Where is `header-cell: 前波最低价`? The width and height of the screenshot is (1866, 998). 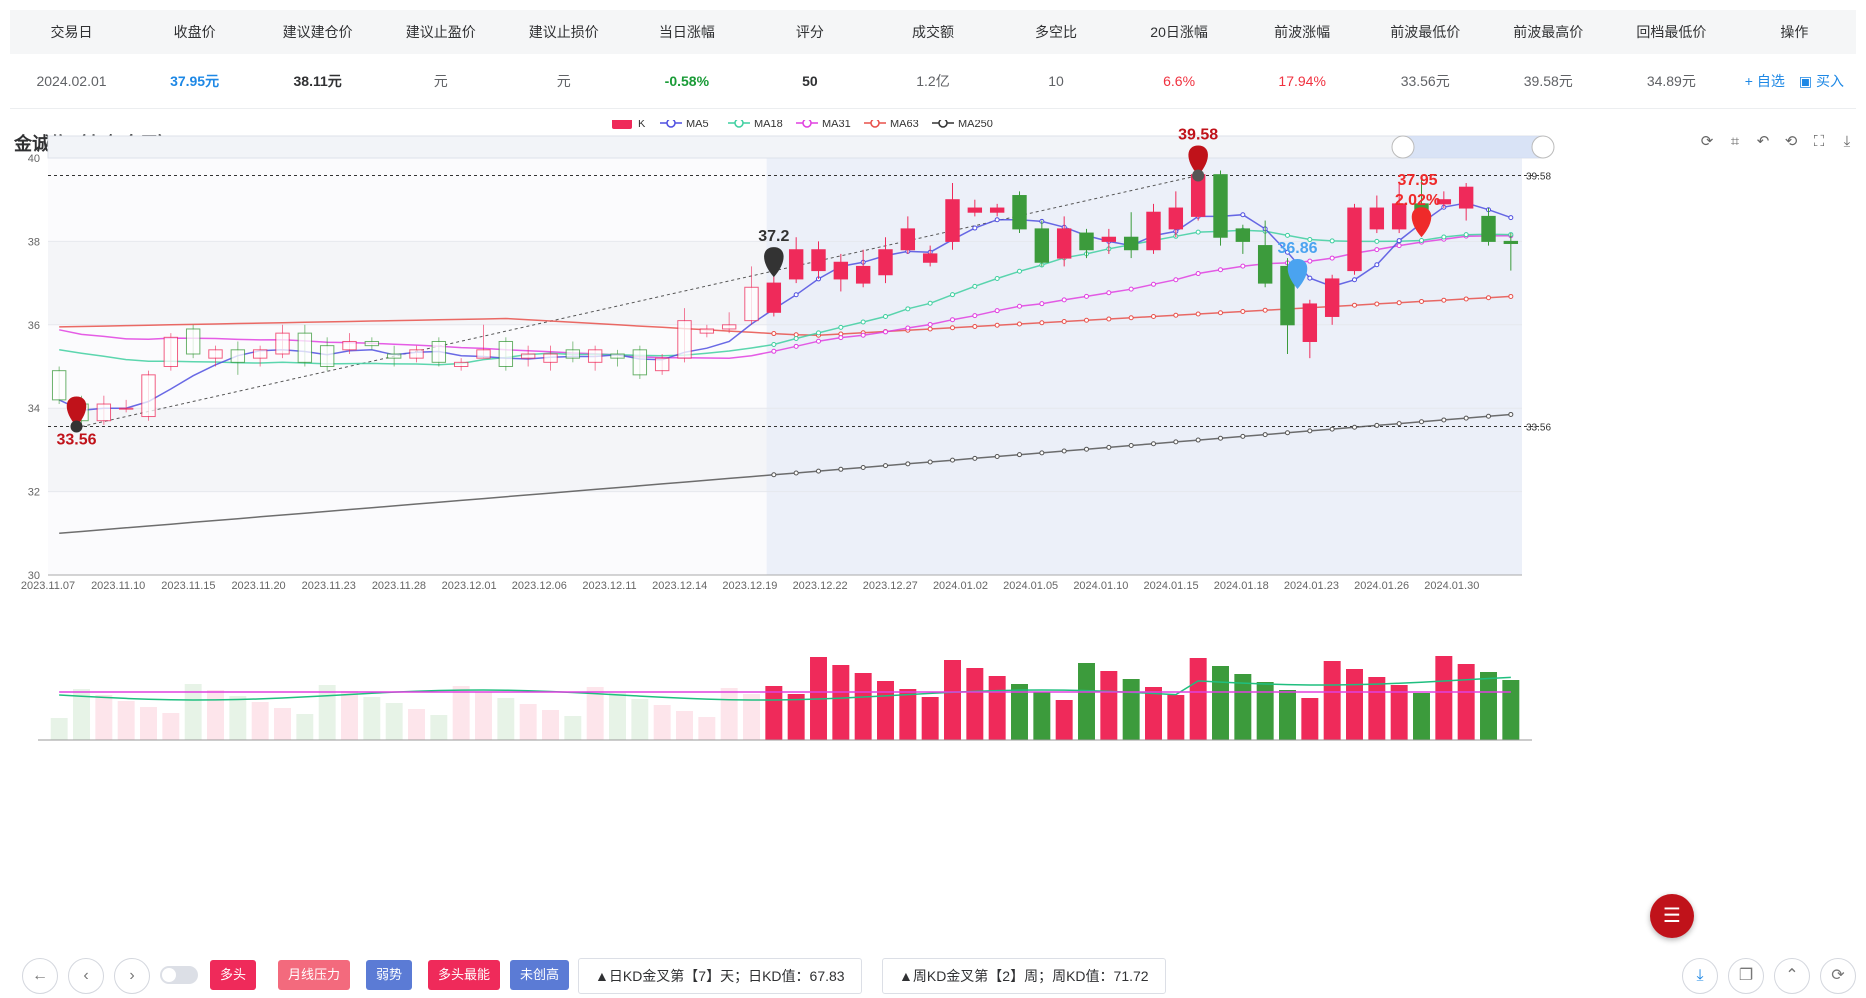
header-cell: 前波最低价 is located at coordinates (1425, 32).